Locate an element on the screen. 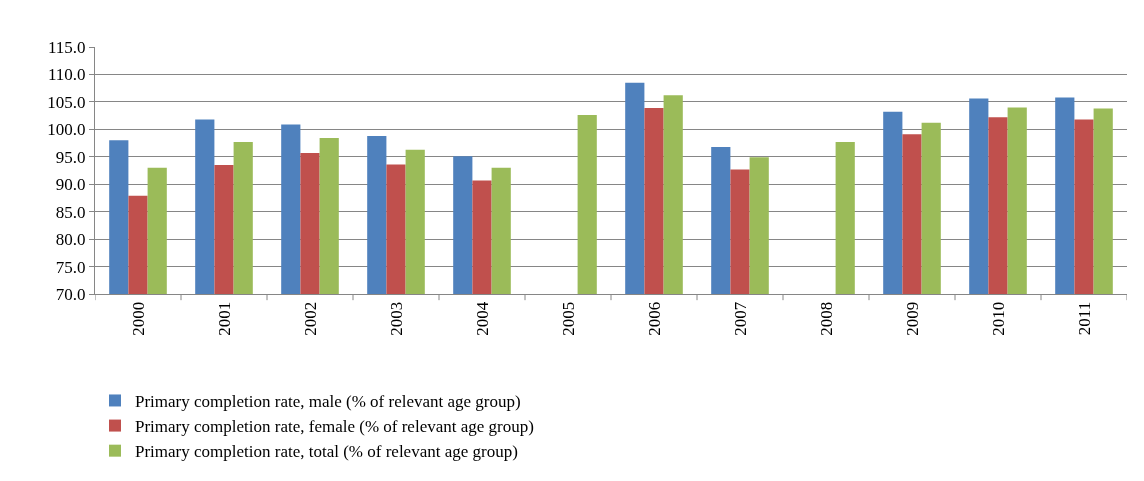  x-tick-label: 2006 is located at coordinates (654, 318).